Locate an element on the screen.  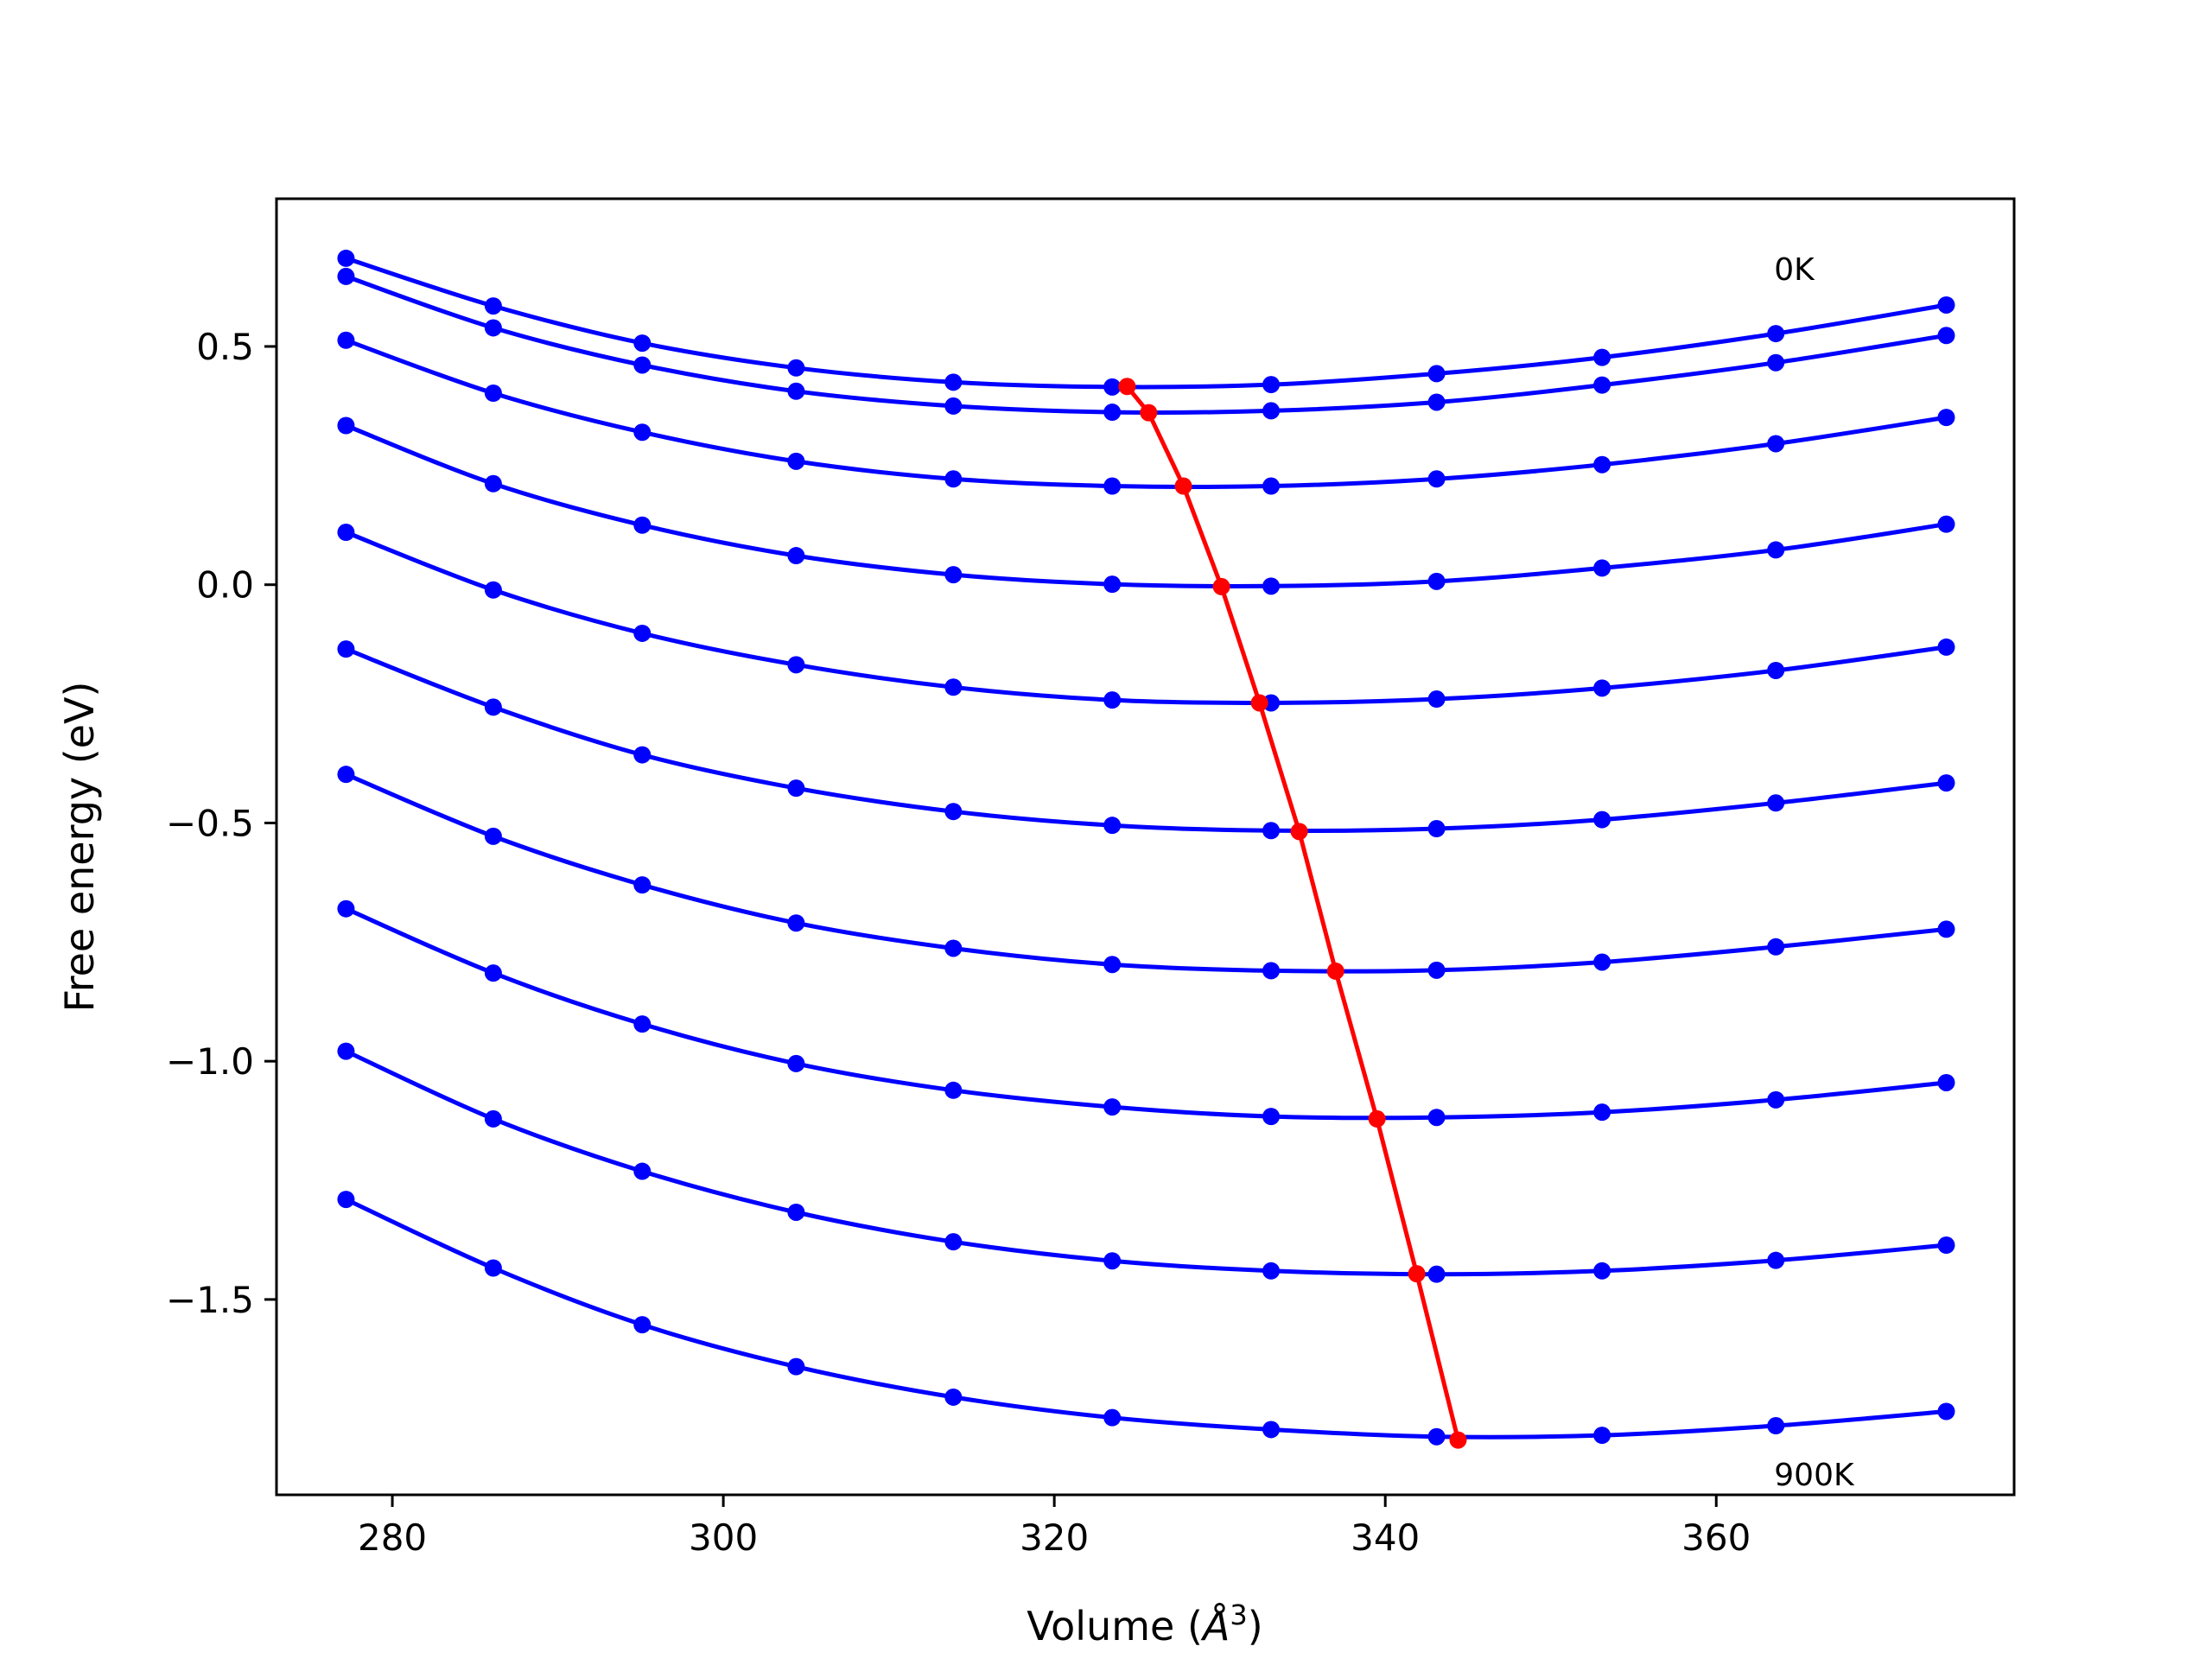
y-tick-label: −1.5 is located at coordinates (210, 1300).